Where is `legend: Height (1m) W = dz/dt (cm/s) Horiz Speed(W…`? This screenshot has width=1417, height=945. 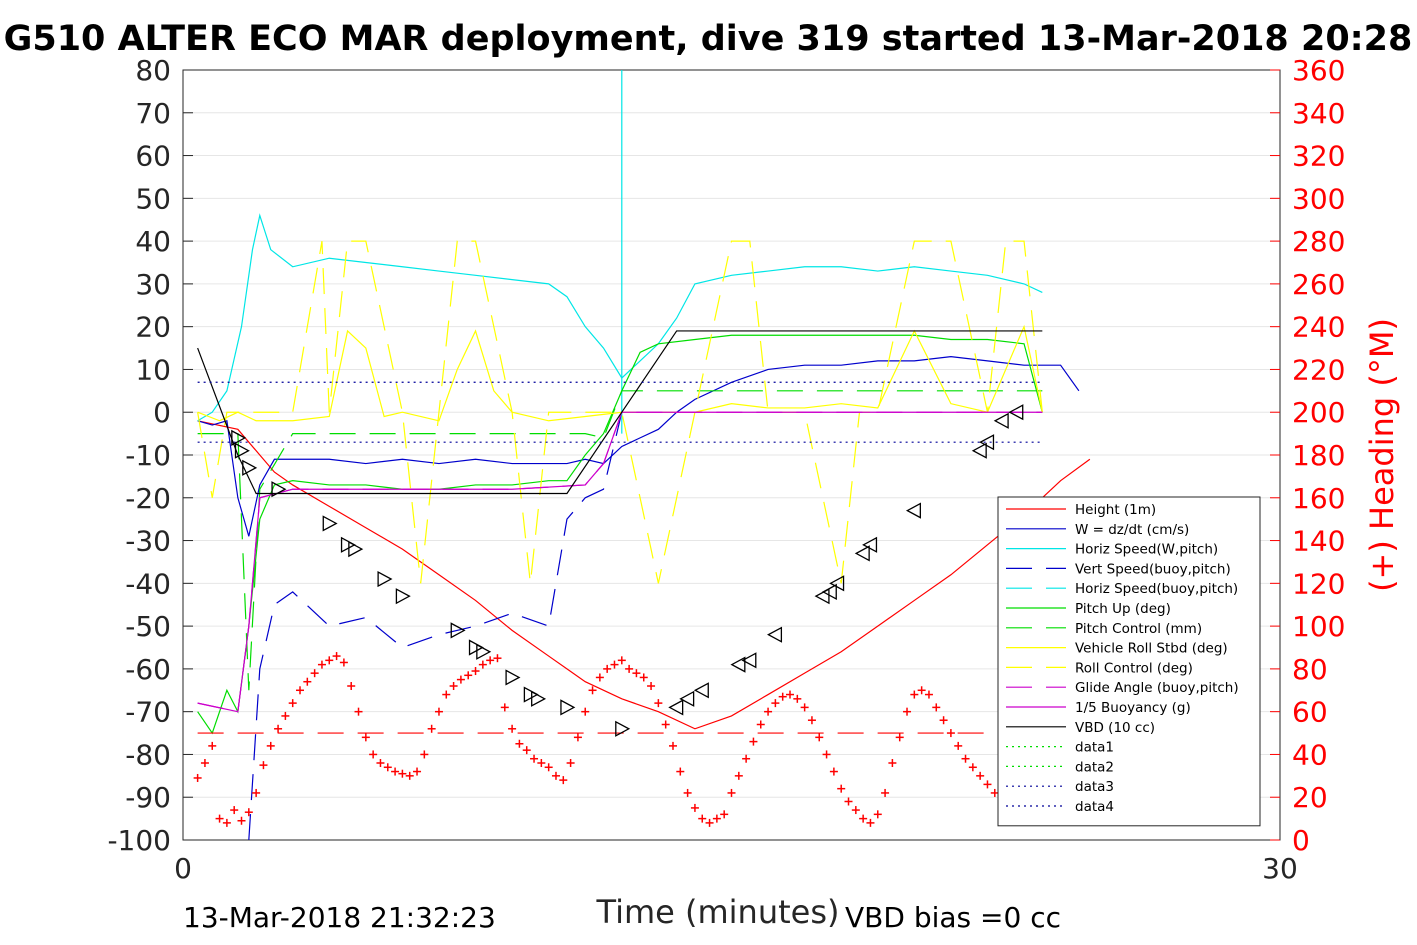 legend: Height (1m) W = dz/dt (cm/s) Horiz Speed(W… is located at coordinates (1129, 661).